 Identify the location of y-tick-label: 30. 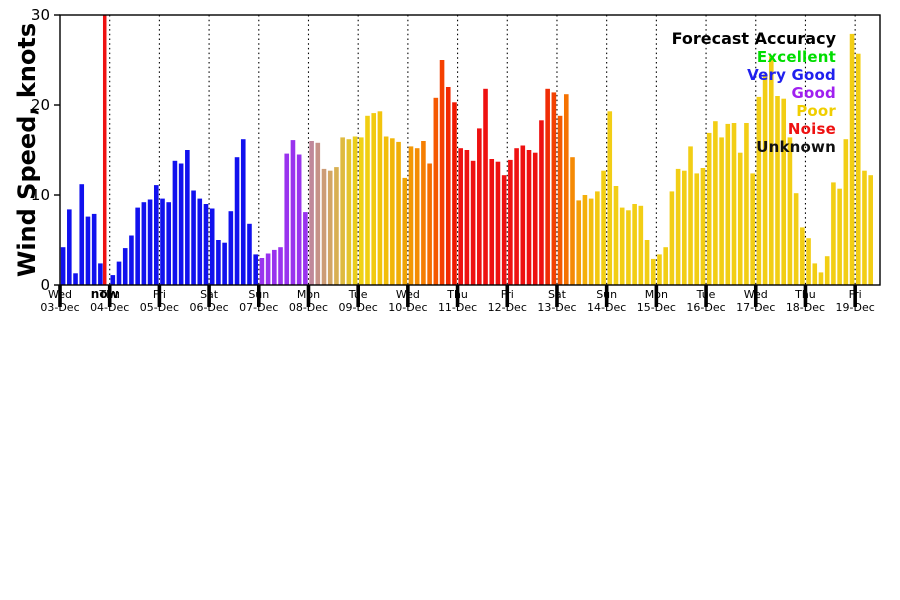
(40, 15).